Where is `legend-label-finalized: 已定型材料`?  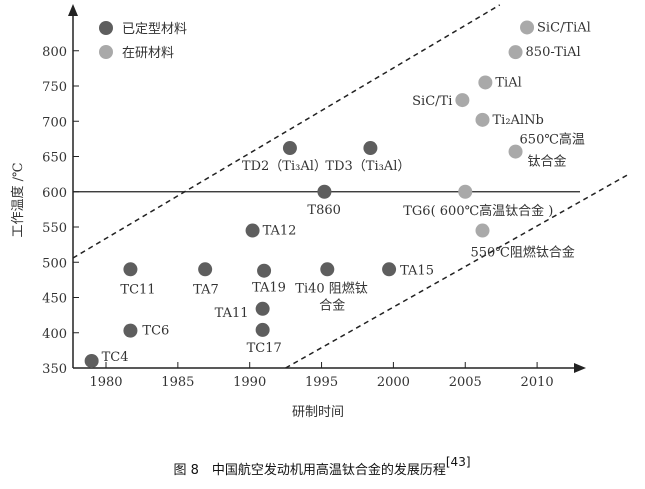
legend-label-finalized: 已定型材料 is located at coordinates (154, 29).